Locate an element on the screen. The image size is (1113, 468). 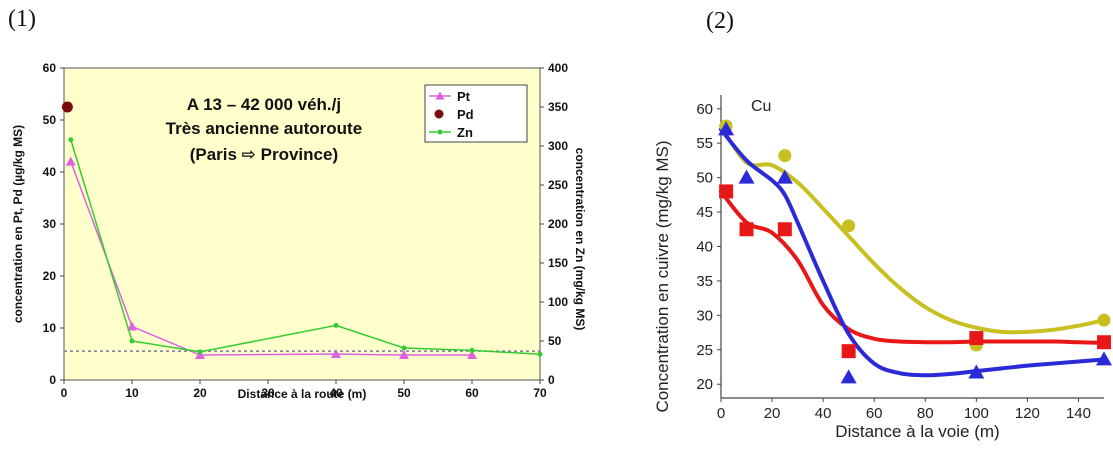
chart-1-y2-tick-label: 50 is located at coordinates (555, 341).